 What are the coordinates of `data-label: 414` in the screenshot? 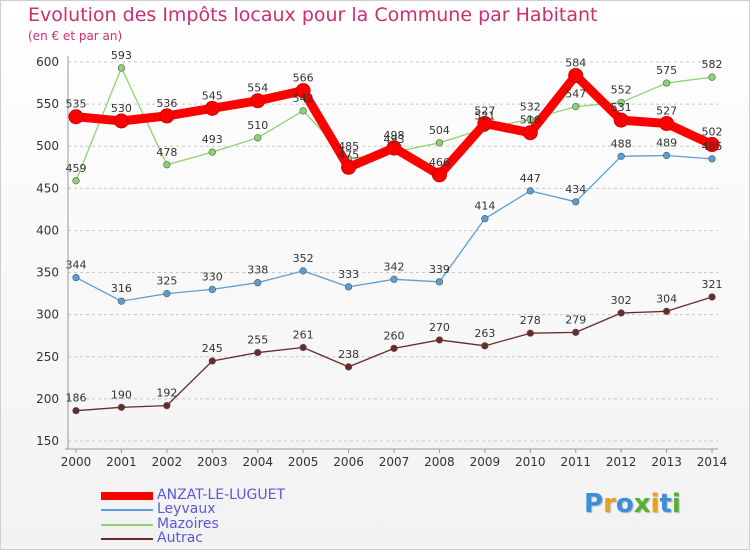 It's located at (484, 206).